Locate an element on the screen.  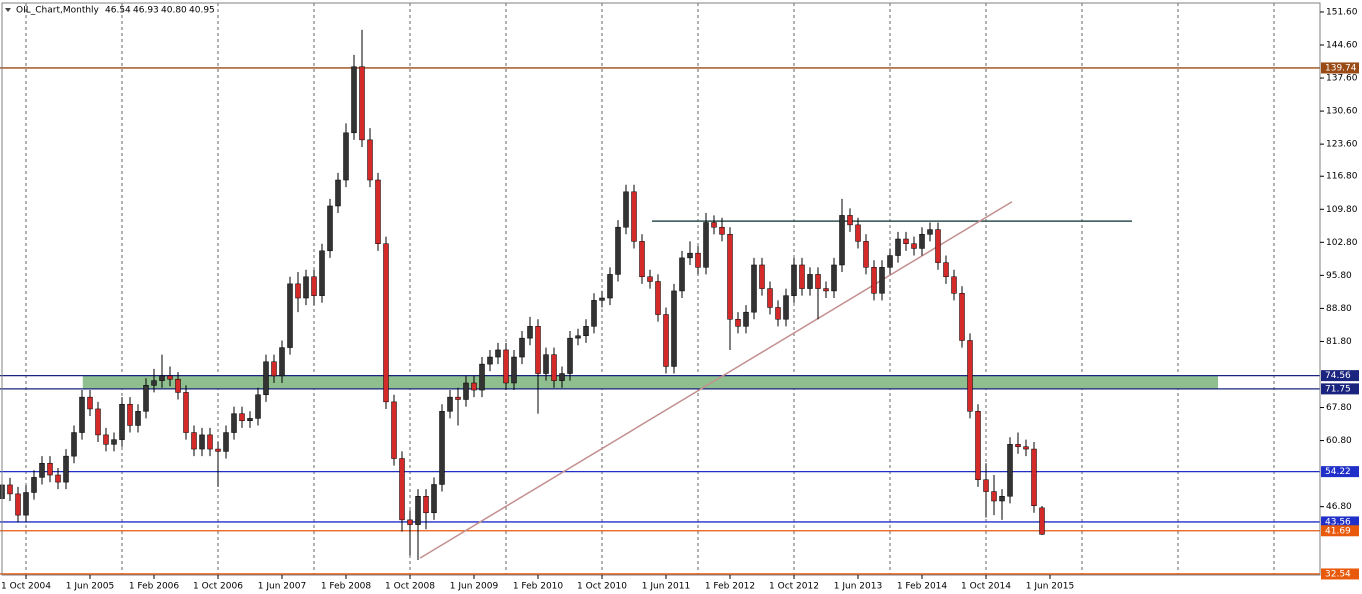
x-tick-label: 1 Oct 2008 is located at coordinates (410, 587).